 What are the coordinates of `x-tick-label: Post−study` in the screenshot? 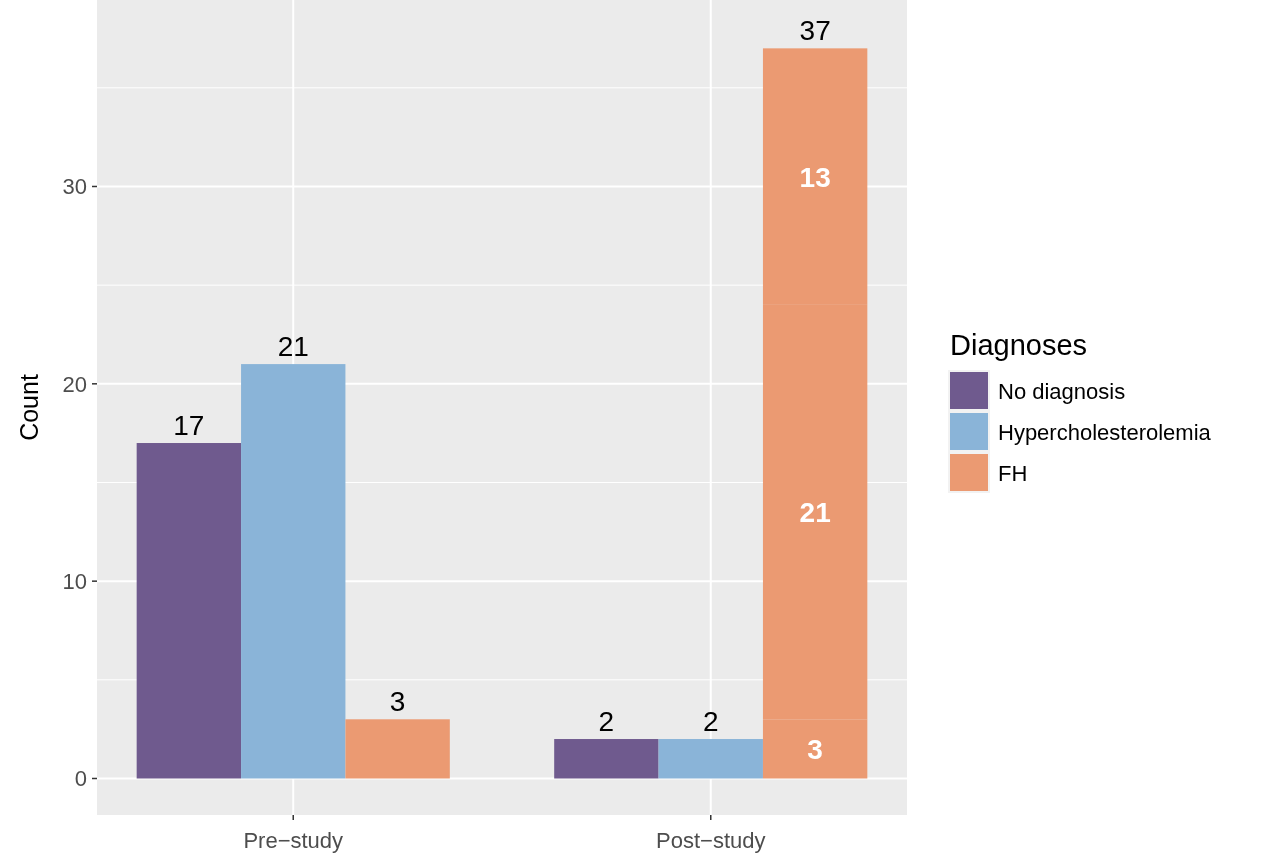 It's located at (711, 840).